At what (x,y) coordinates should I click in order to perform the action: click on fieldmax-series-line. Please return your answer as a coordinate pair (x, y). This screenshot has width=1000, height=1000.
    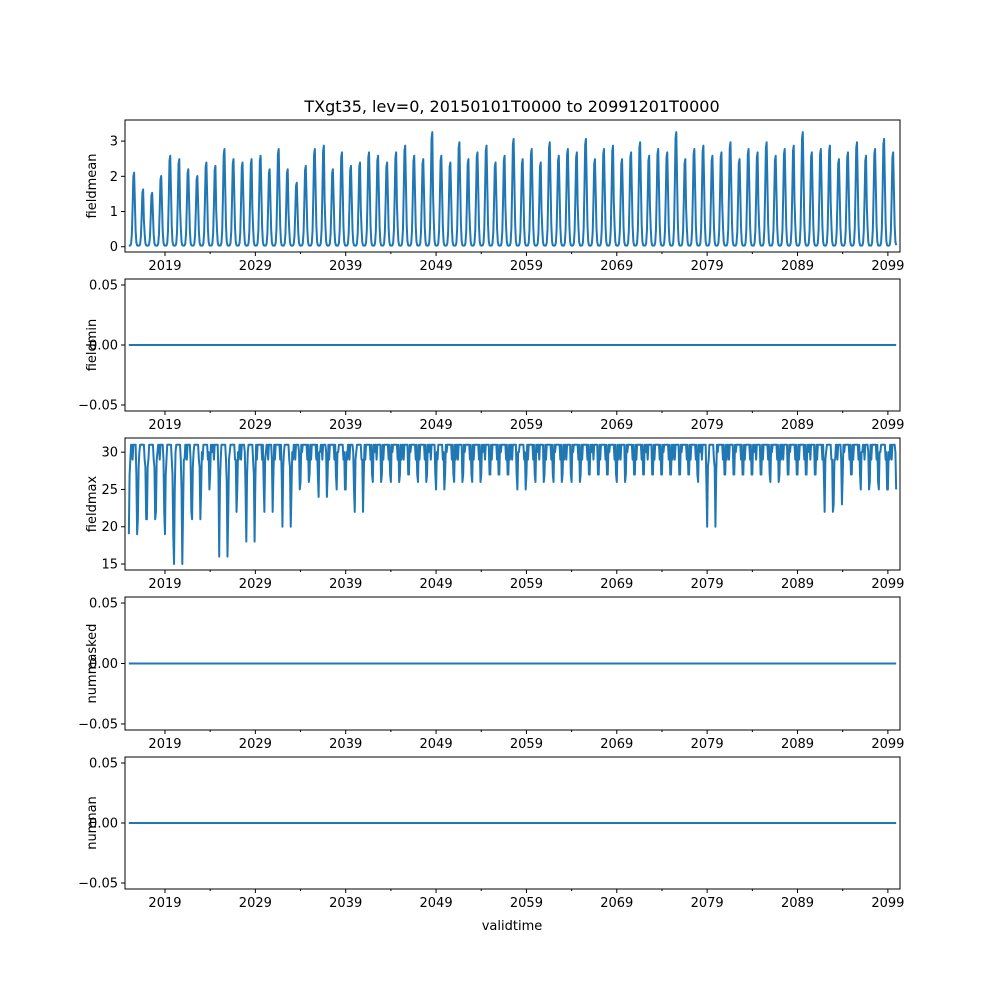
    Looking at the image, I should click on (512, 504).